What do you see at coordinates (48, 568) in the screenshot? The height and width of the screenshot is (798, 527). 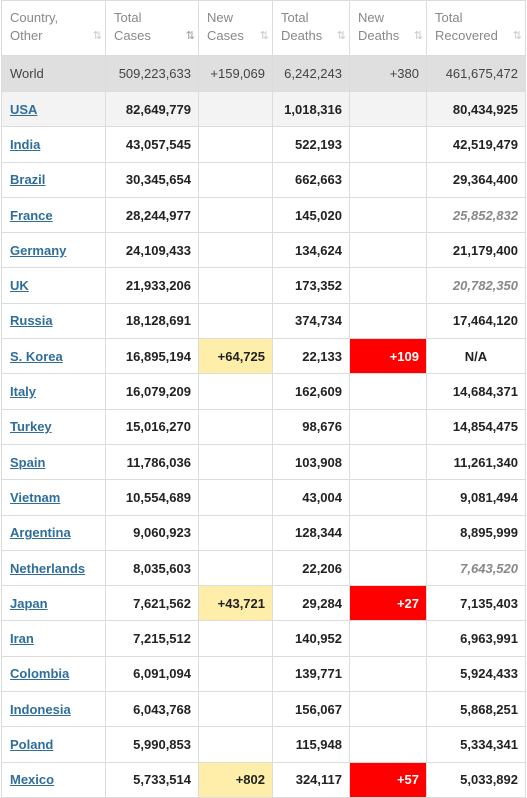 I see `country-link: Netherlands` at bounding box center [48, 568].